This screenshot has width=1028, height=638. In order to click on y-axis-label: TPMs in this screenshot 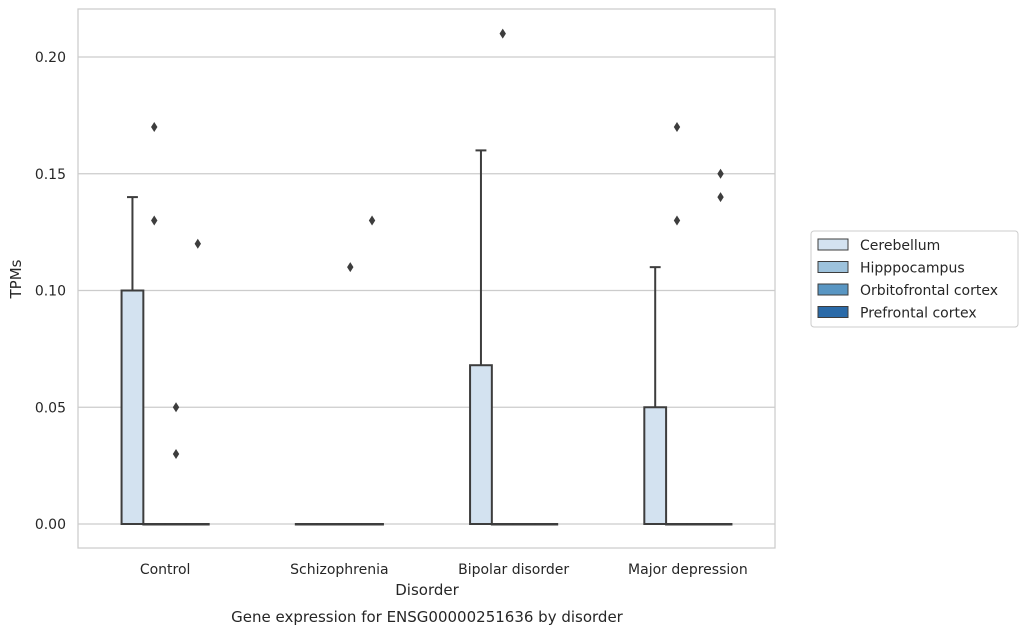, I will do `click(16, 279)`.